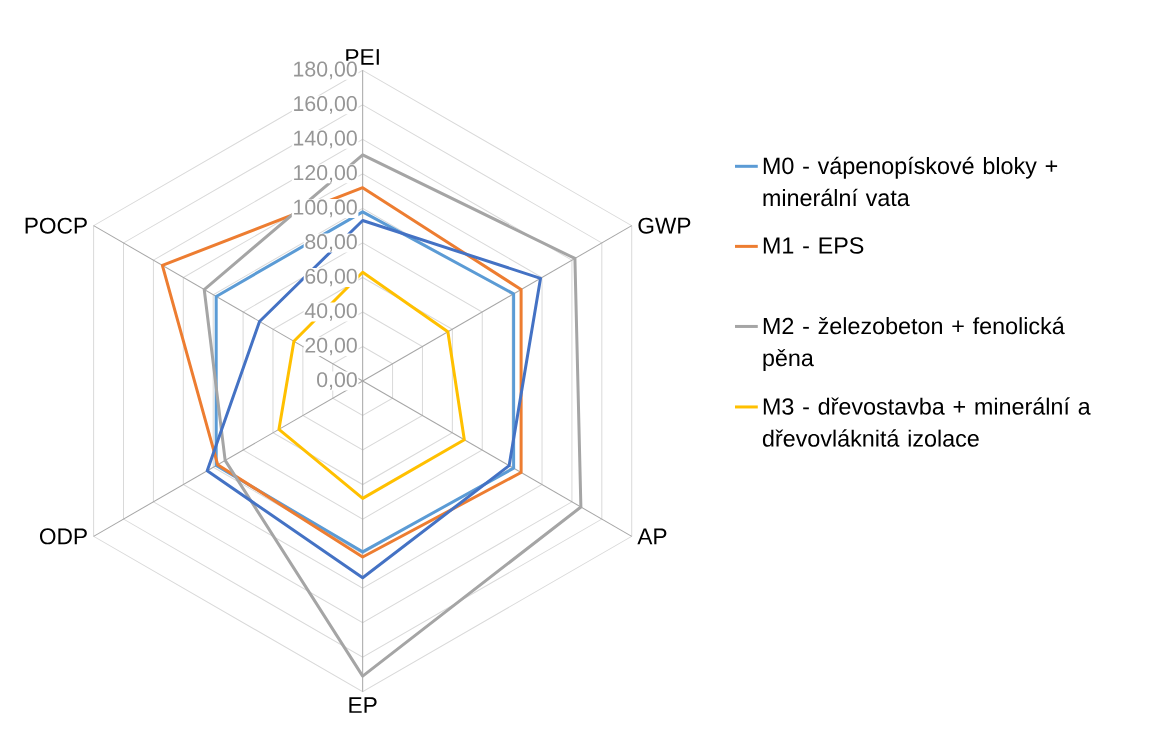 The width and height of the screenshot is (1168, 754). Describe the element at coordinates (331, 243) in the screenshot. I see `y-tick-label: 80,00` at that location.